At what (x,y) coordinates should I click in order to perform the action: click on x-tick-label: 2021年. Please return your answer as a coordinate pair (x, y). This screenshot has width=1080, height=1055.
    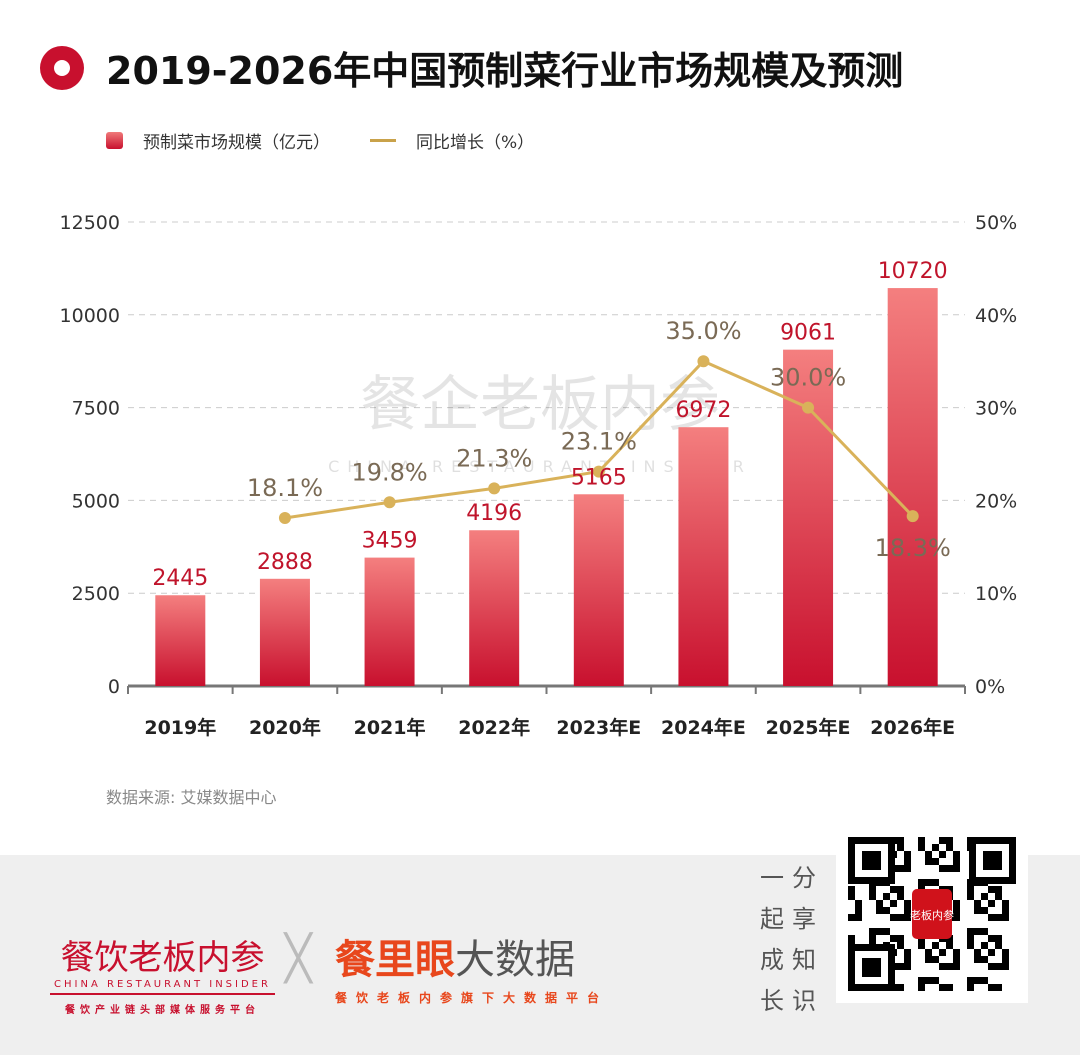
    Looking at the image, I should click on (390, 727).